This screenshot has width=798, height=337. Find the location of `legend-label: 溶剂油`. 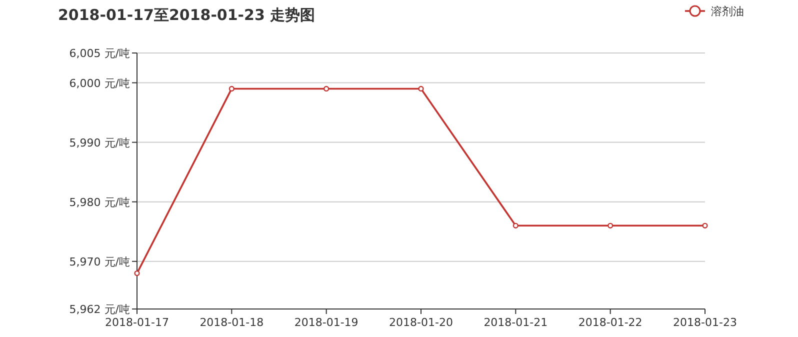

legend-label: 溶剂油 is located at coordinates (727, 11).